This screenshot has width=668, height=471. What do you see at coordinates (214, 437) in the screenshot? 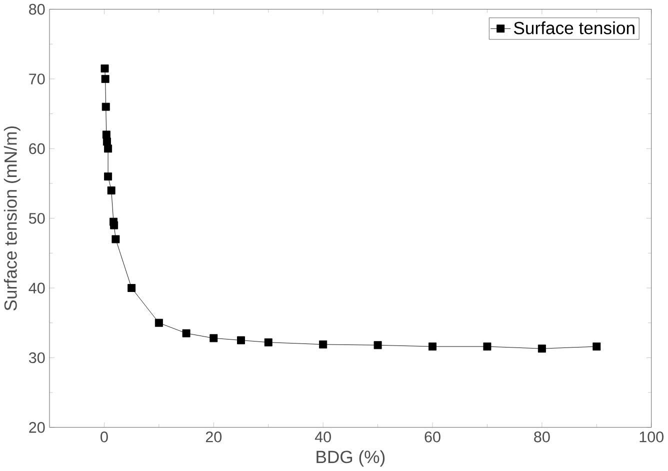
I see `x-tick-label: 20` at bounding box center [214, 437].